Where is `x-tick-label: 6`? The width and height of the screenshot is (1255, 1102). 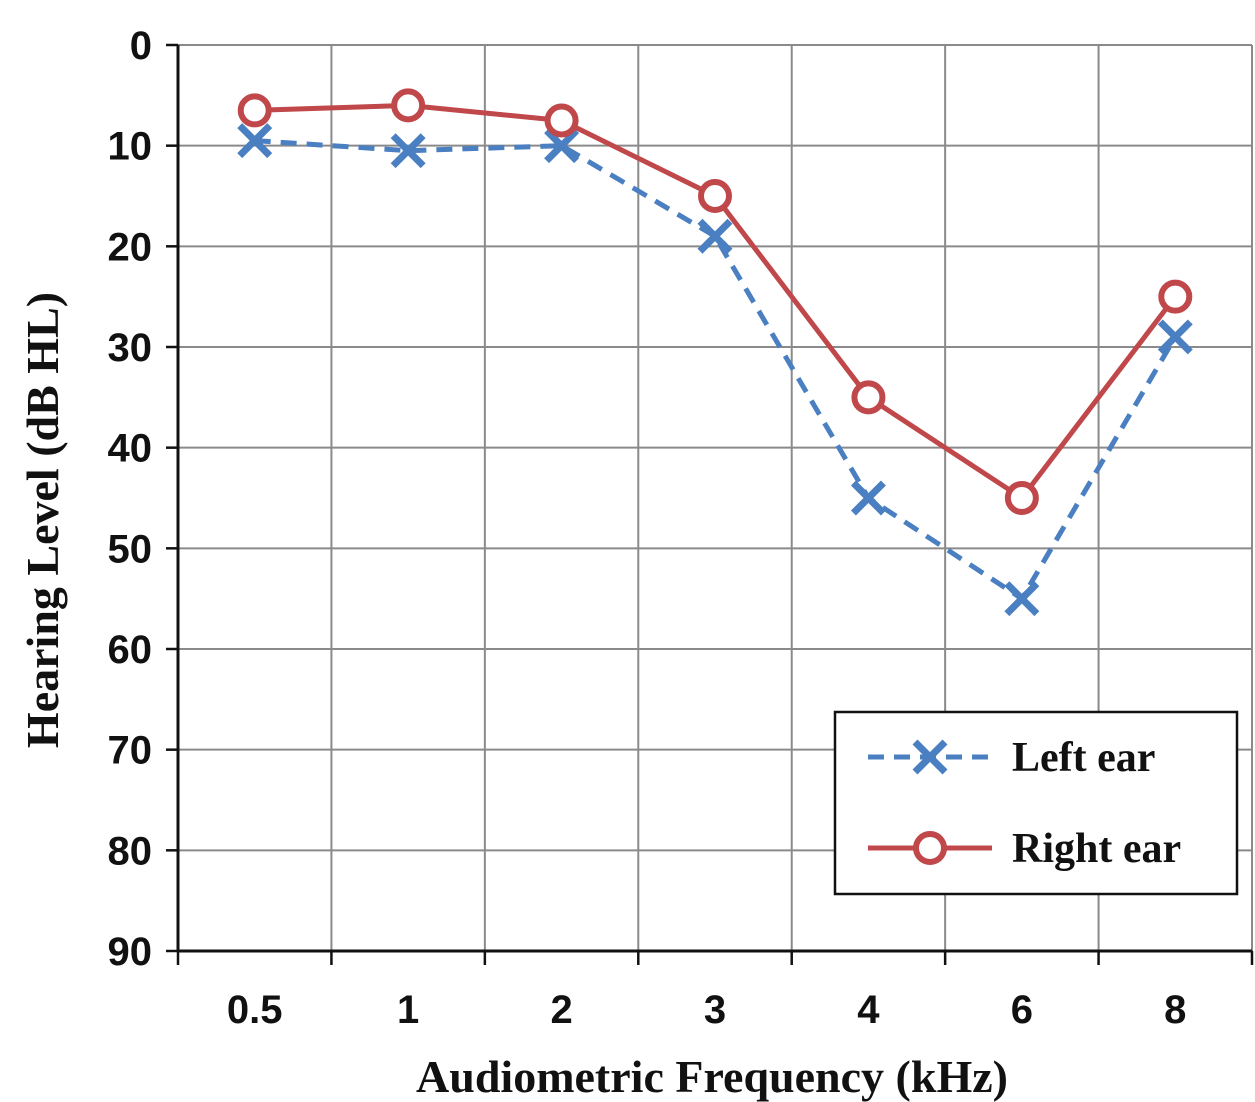
x-tick-label: 6 is located at coordinates (1022, 1010).